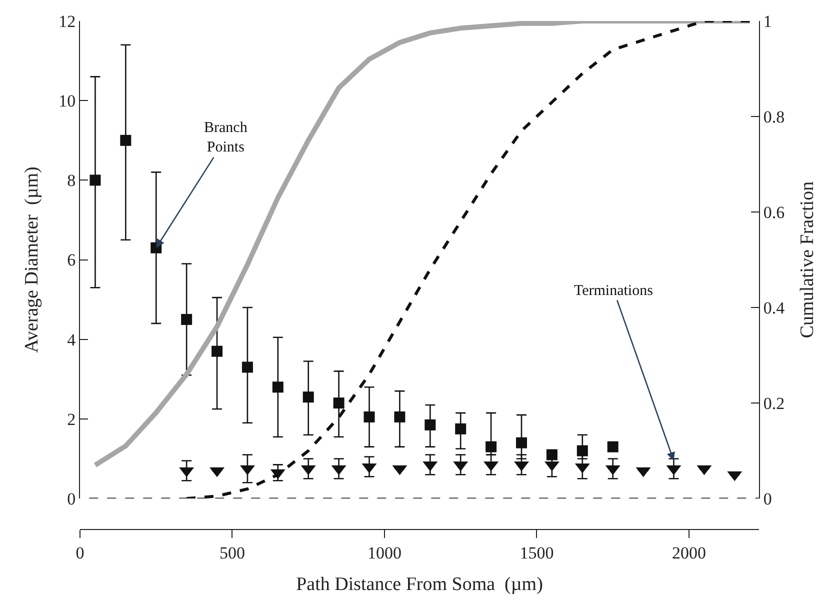 Image resolution: width=839 pixels, height=603 pixels. Describe the element at coordinates (774, 308) in the screenshot. I see `y2-tick-label: 0.4` at that location.